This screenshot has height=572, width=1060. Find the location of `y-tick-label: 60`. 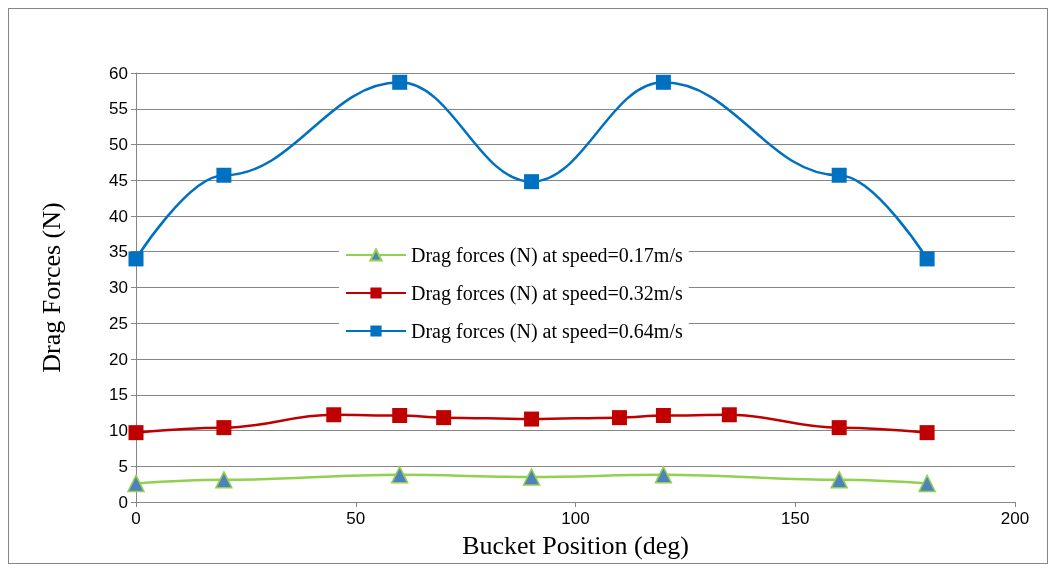

y-tick-label: 60 is located at coordinates (118, 73).